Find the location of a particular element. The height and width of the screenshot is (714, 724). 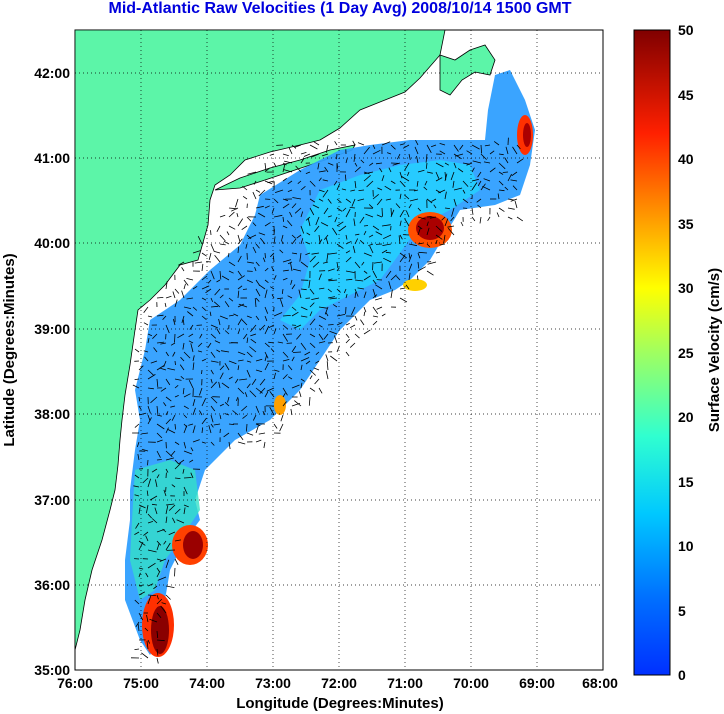

colorbar-label: Surface Velocity (cm/s) is located at coordinates (714, 350).